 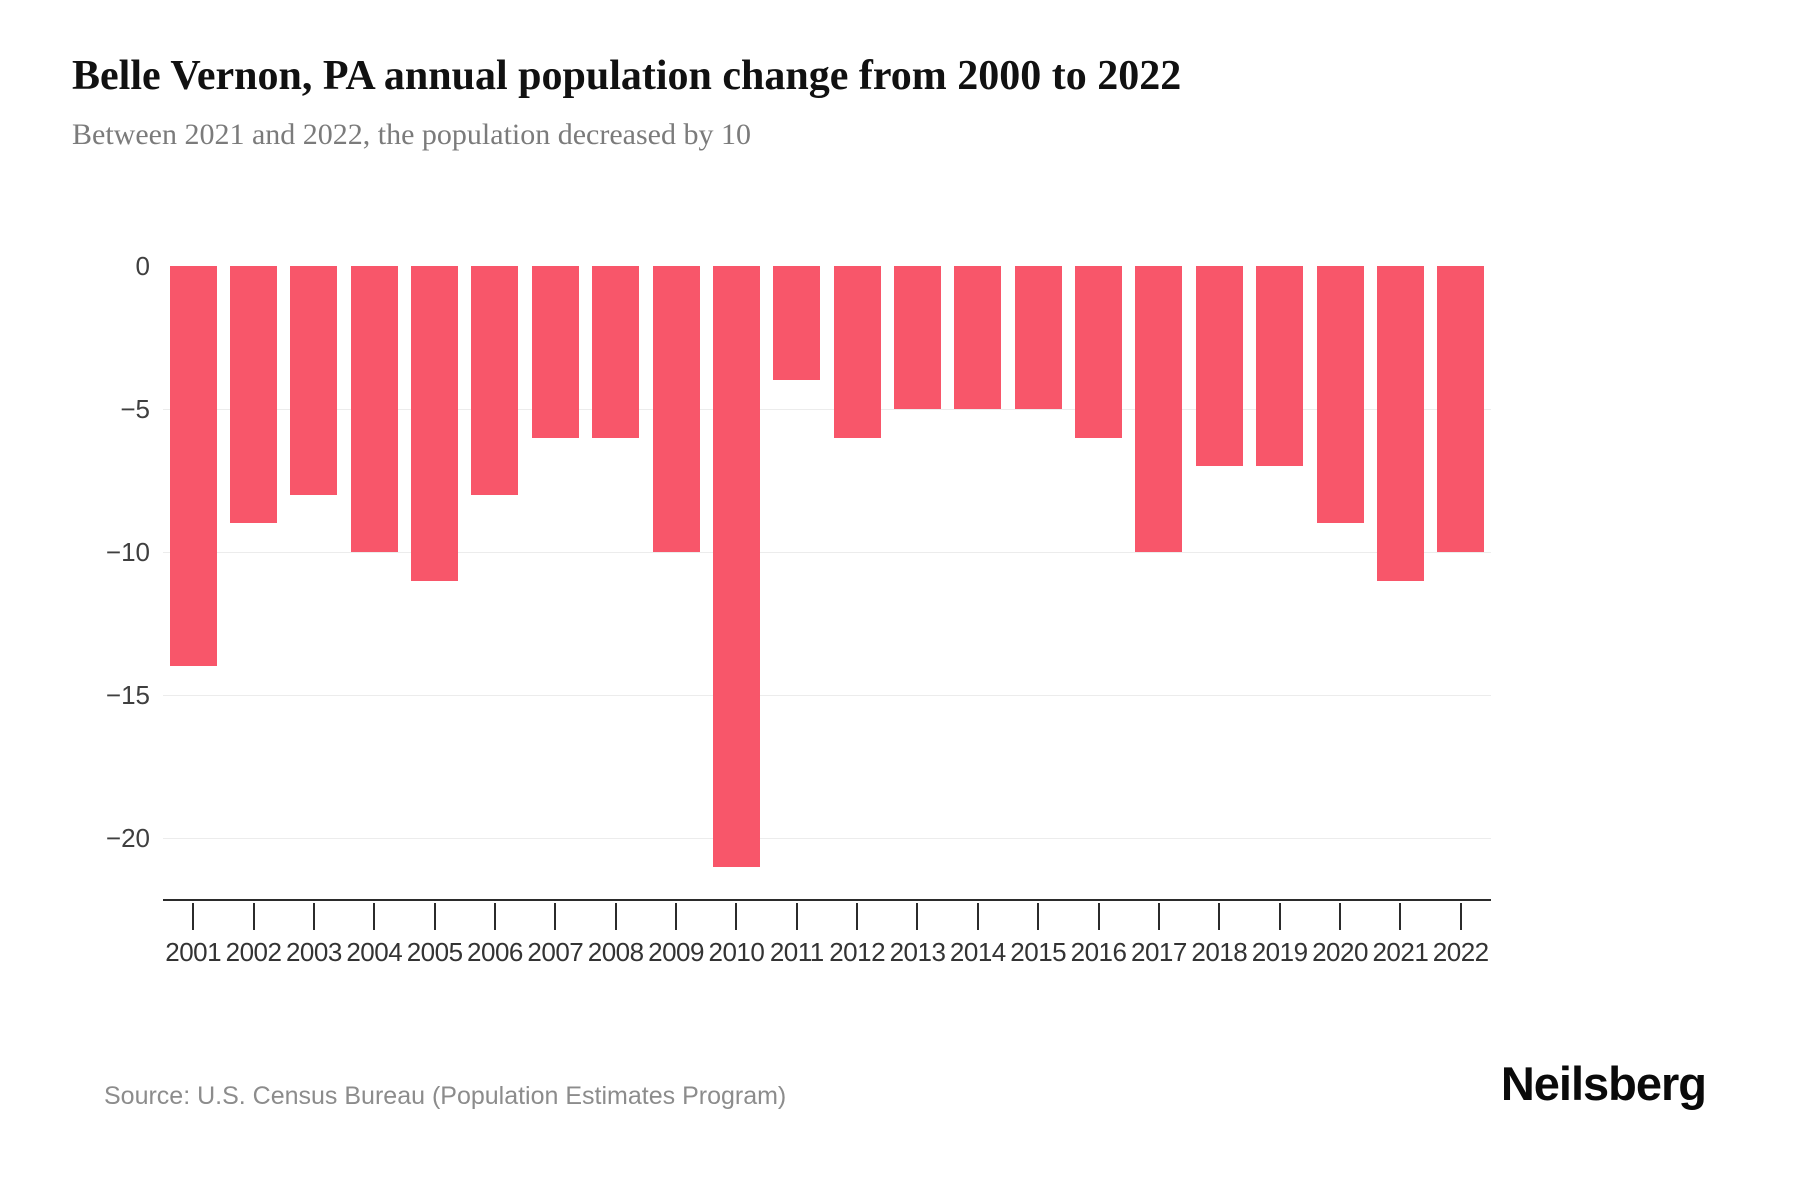 I want to click on bar-2014, so click(x=978, y=338).